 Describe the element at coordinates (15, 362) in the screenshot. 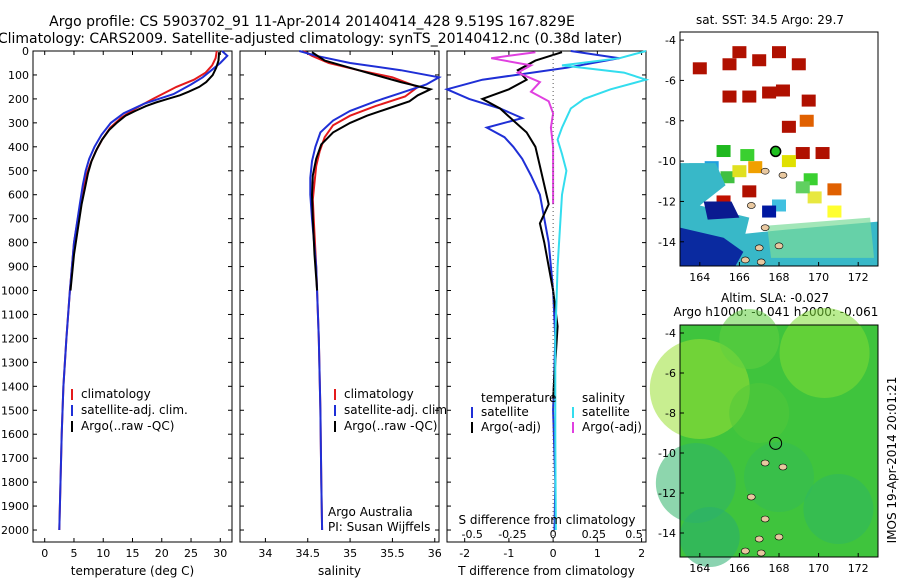

I see `y-tick-label: 1300` at that location.